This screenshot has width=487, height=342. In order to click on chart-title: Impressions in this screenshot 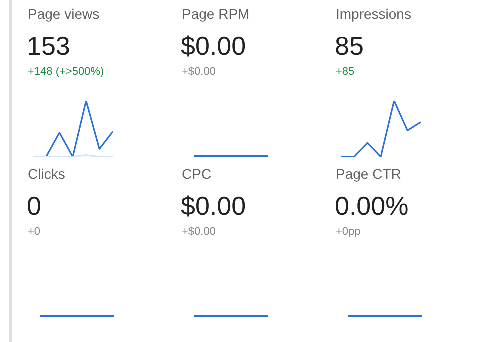, I will do `click(374, 14)`.